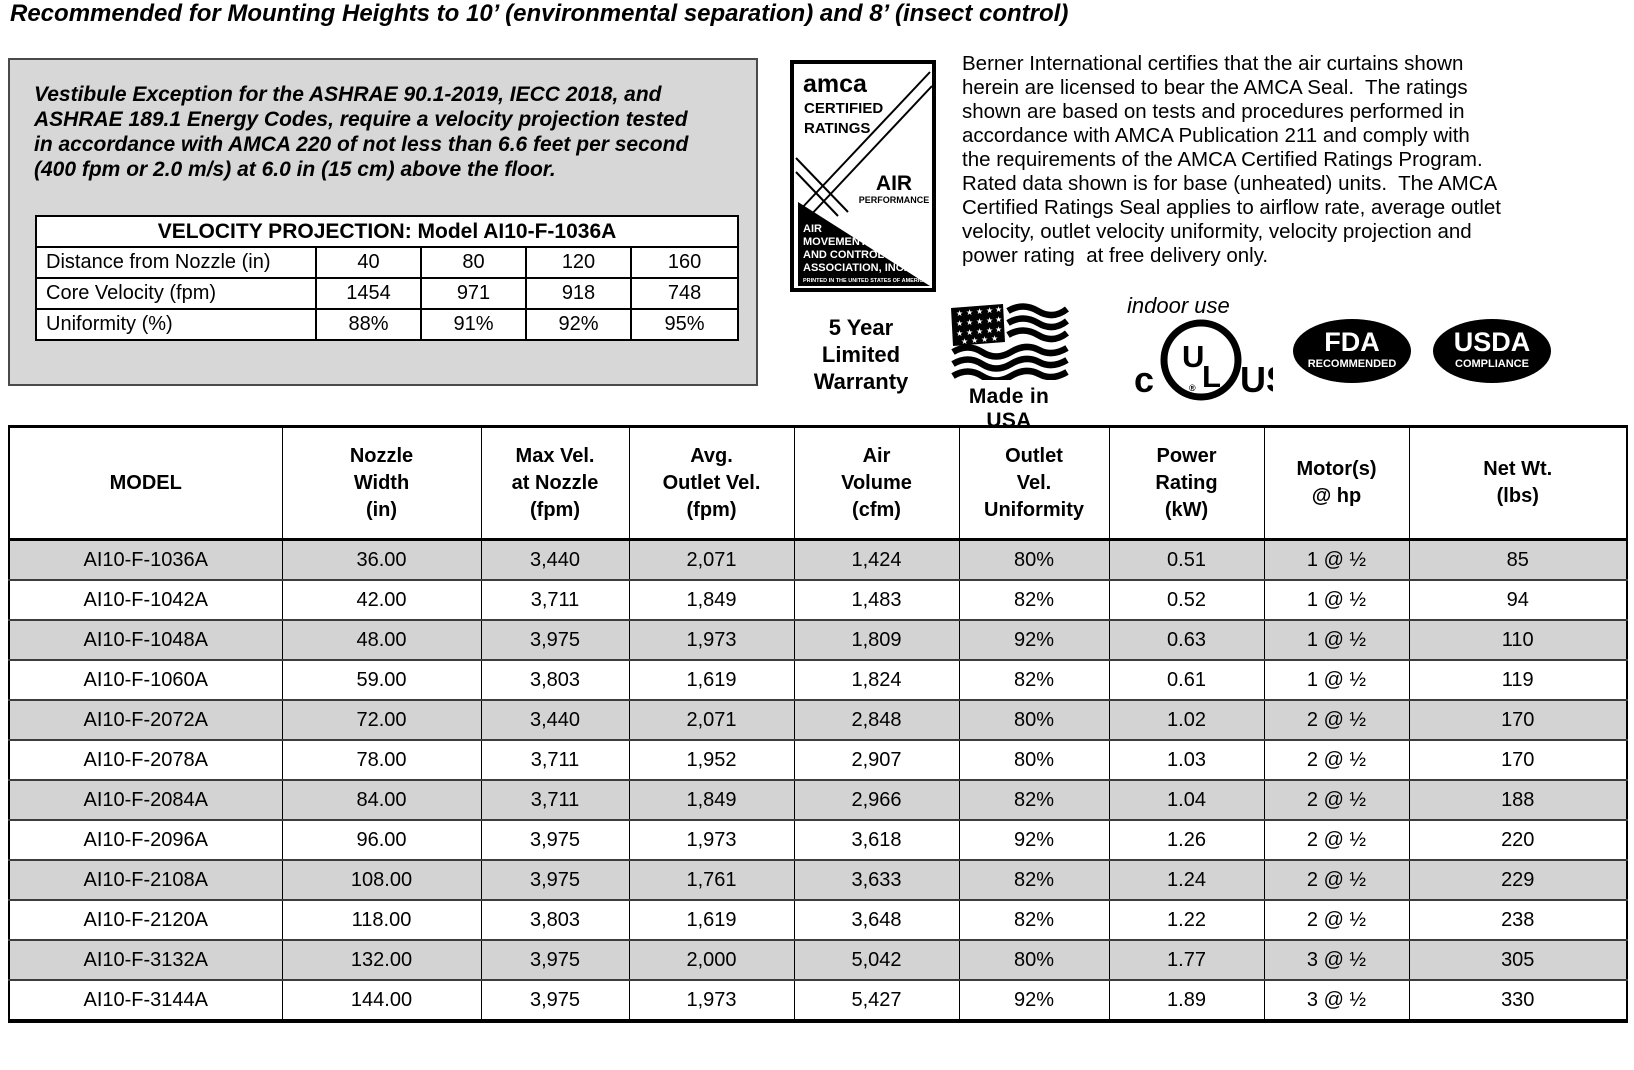 The height and width of the screenshot is (1070, 1634). I want to click on spec-model-cell: AI10-F-1036A, so click(145, 559).